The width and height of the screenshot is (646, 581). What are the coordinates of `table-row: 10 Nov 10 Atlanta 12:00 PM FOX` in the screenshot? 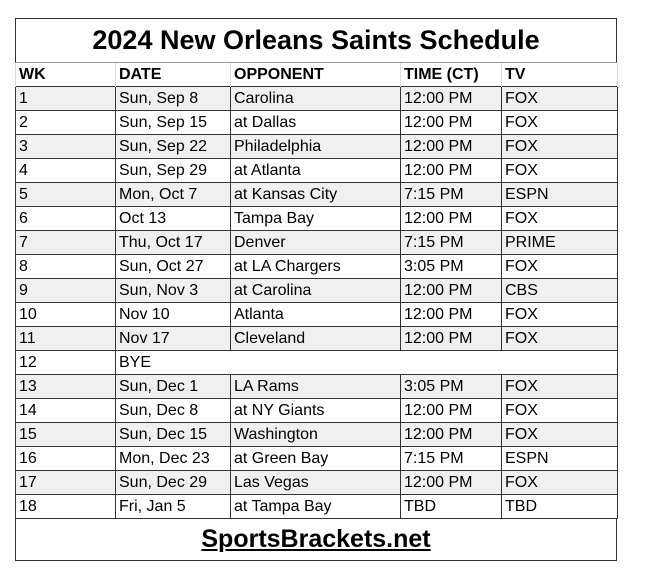 It's located at (316, 314).